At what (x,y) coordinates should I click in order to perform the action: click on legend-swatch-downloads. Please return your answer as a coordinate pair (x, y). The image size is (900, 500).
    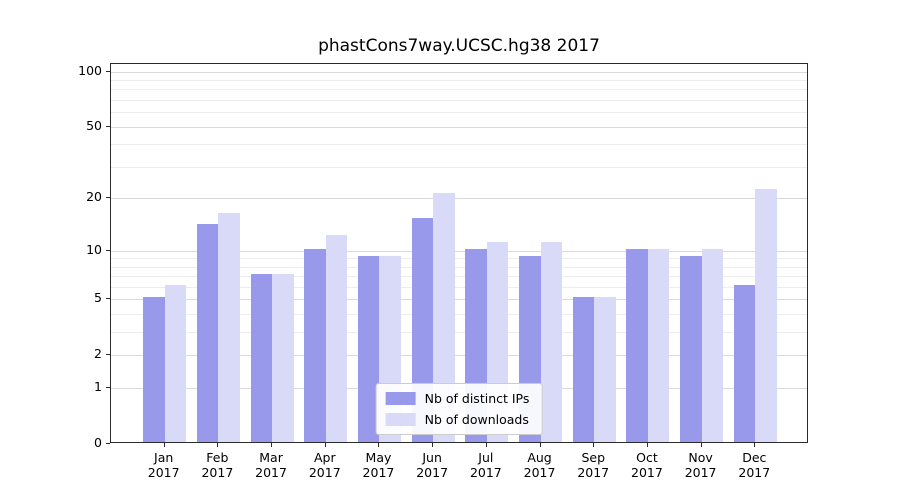
    Looking at the image, I should click on (400, 419).